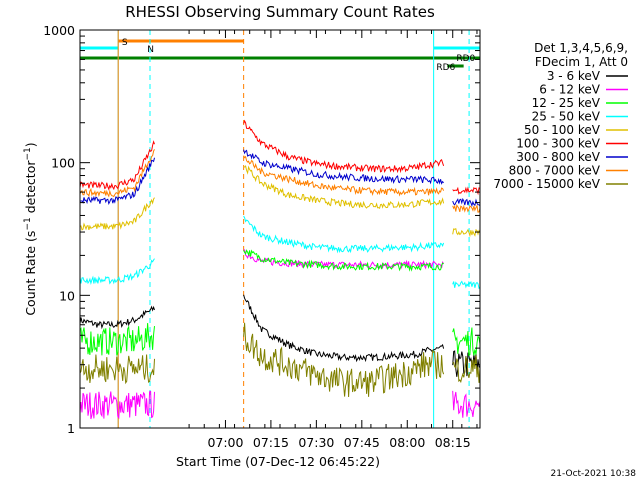 Image resolution: width=640 pixels, height=480 pixels. Describe the element at coordinates (63, 163) in the screenshot. I see `y-tick-label-2: 100` at that location.